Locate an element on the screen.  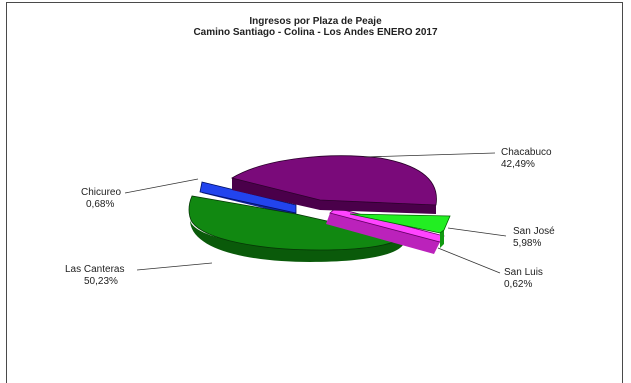
label-san-luis-value: 0,62% is located at coordinates (518, 284).